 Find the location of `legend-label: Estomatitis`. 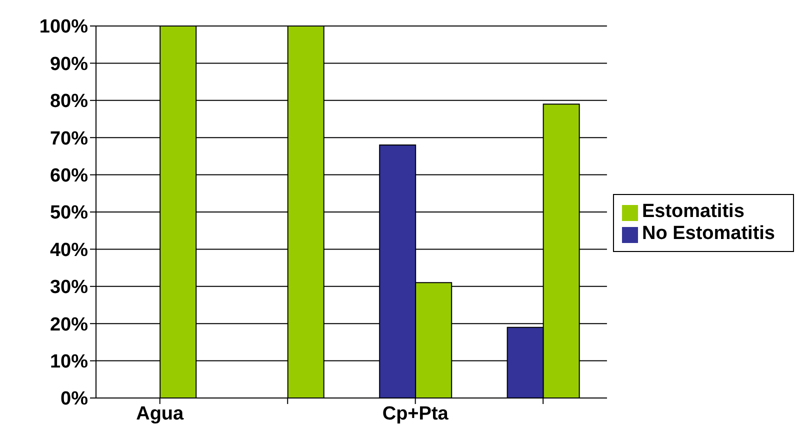

legend-label: Estomatitis is located at coordinates (693, 211).